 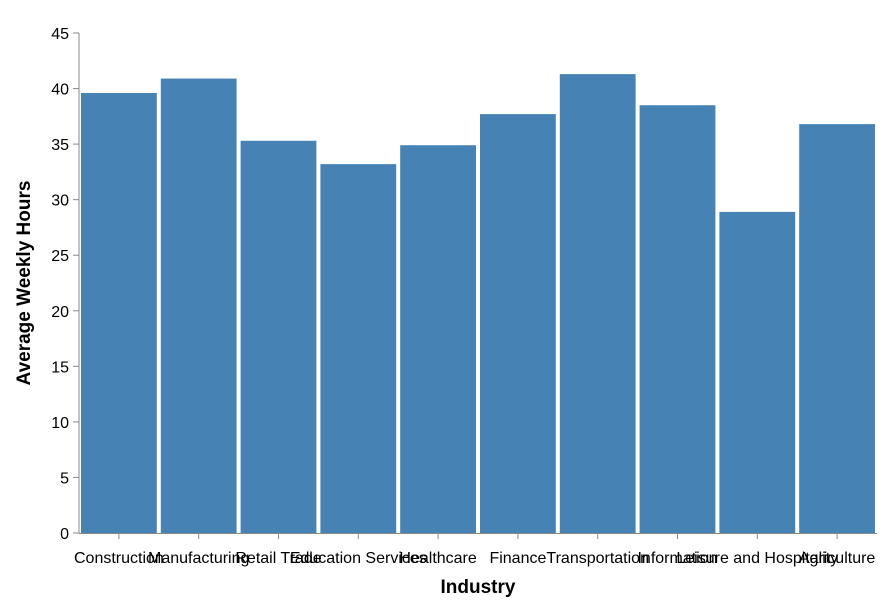 I want to click on x-tick-label: Retail Trade, so click(x=278, y=558).